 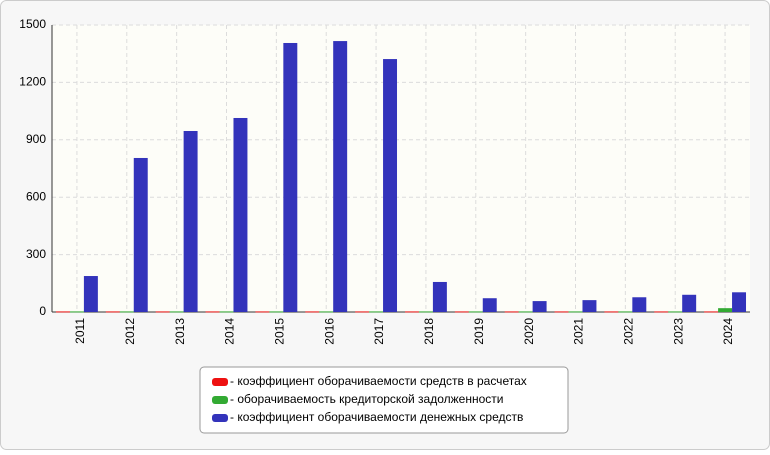 What do you see at coordinates (36, 254) in the screenshot?
I see `y-tick-label: 300` at bounding box center [36, 254].